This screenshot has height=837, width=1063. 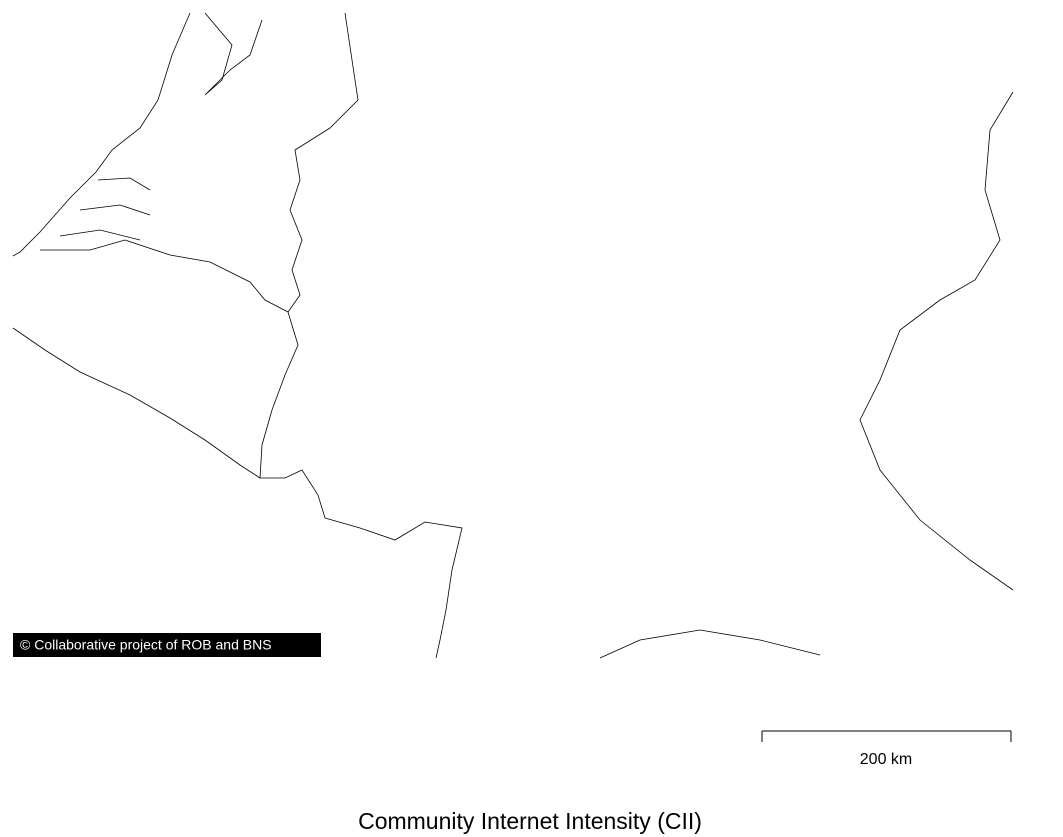 What do you see at coordinates (886, 759) in the screenshot?
I see `scale-label: 200 km` at bounding box center [886, 759].